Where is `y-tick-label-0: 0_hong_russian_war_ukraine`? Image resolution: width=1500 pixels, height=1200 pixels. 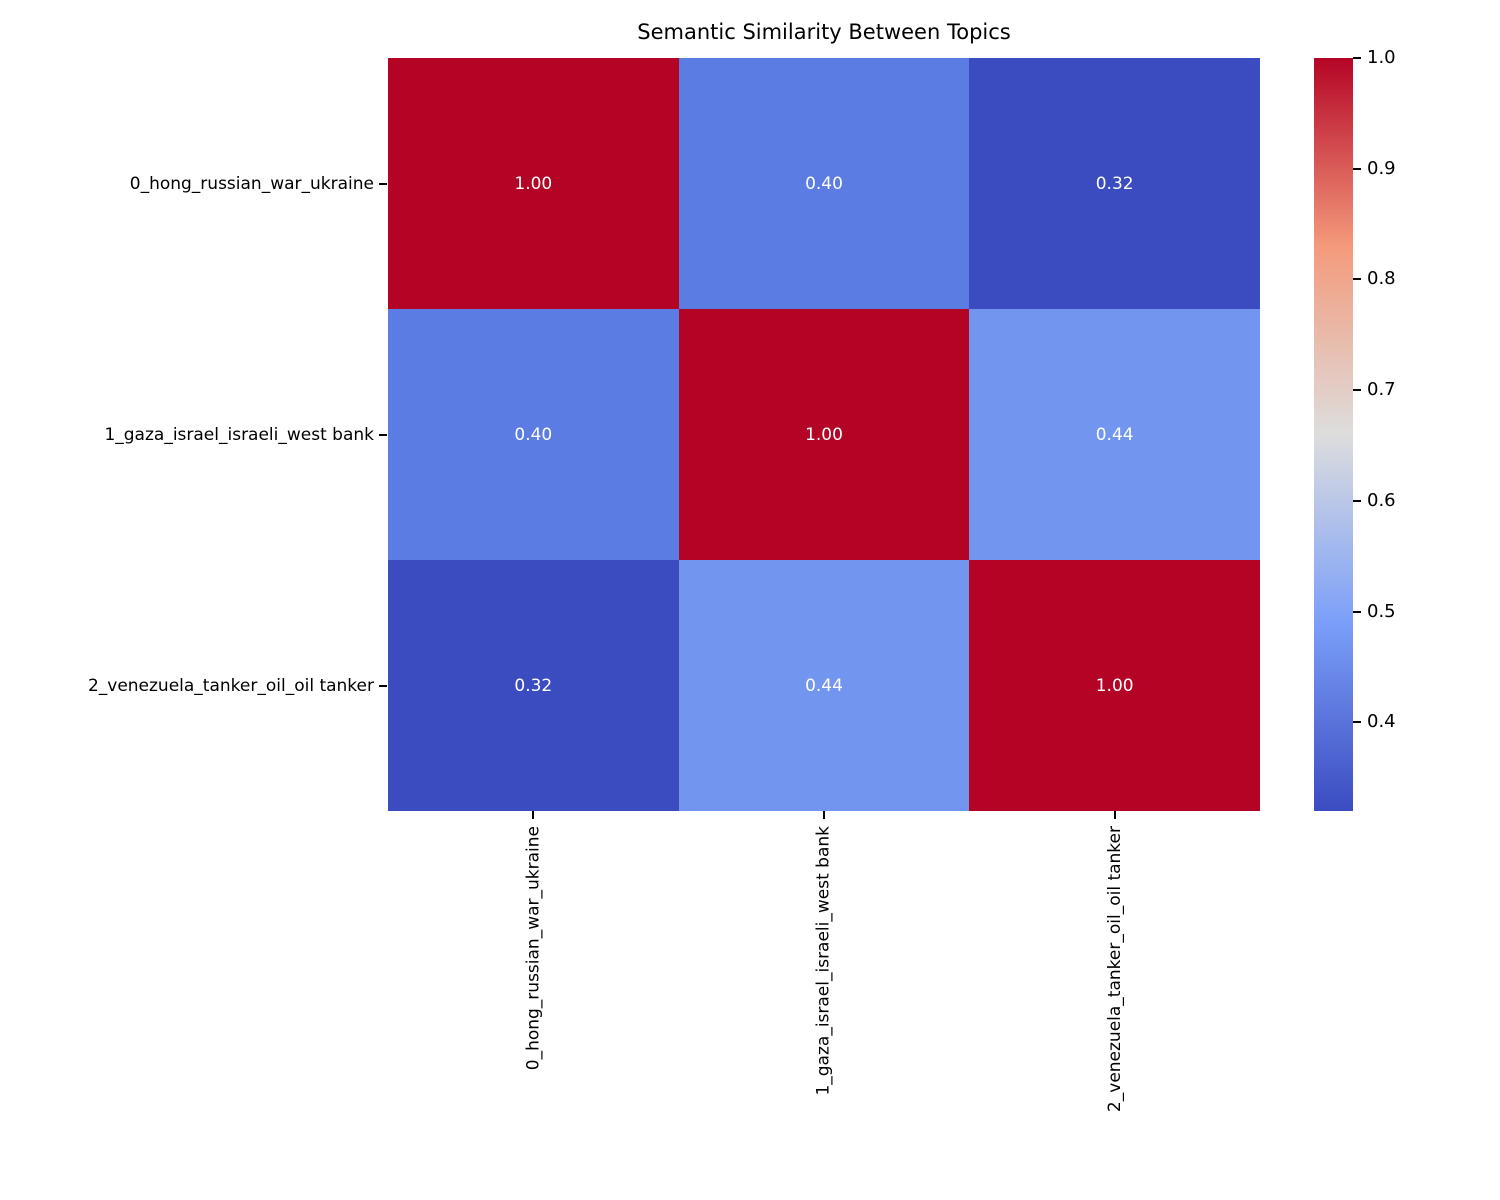 y-tick-label-0: 0_hong_russian_war_ukraine is located at coordinates (251, 183).